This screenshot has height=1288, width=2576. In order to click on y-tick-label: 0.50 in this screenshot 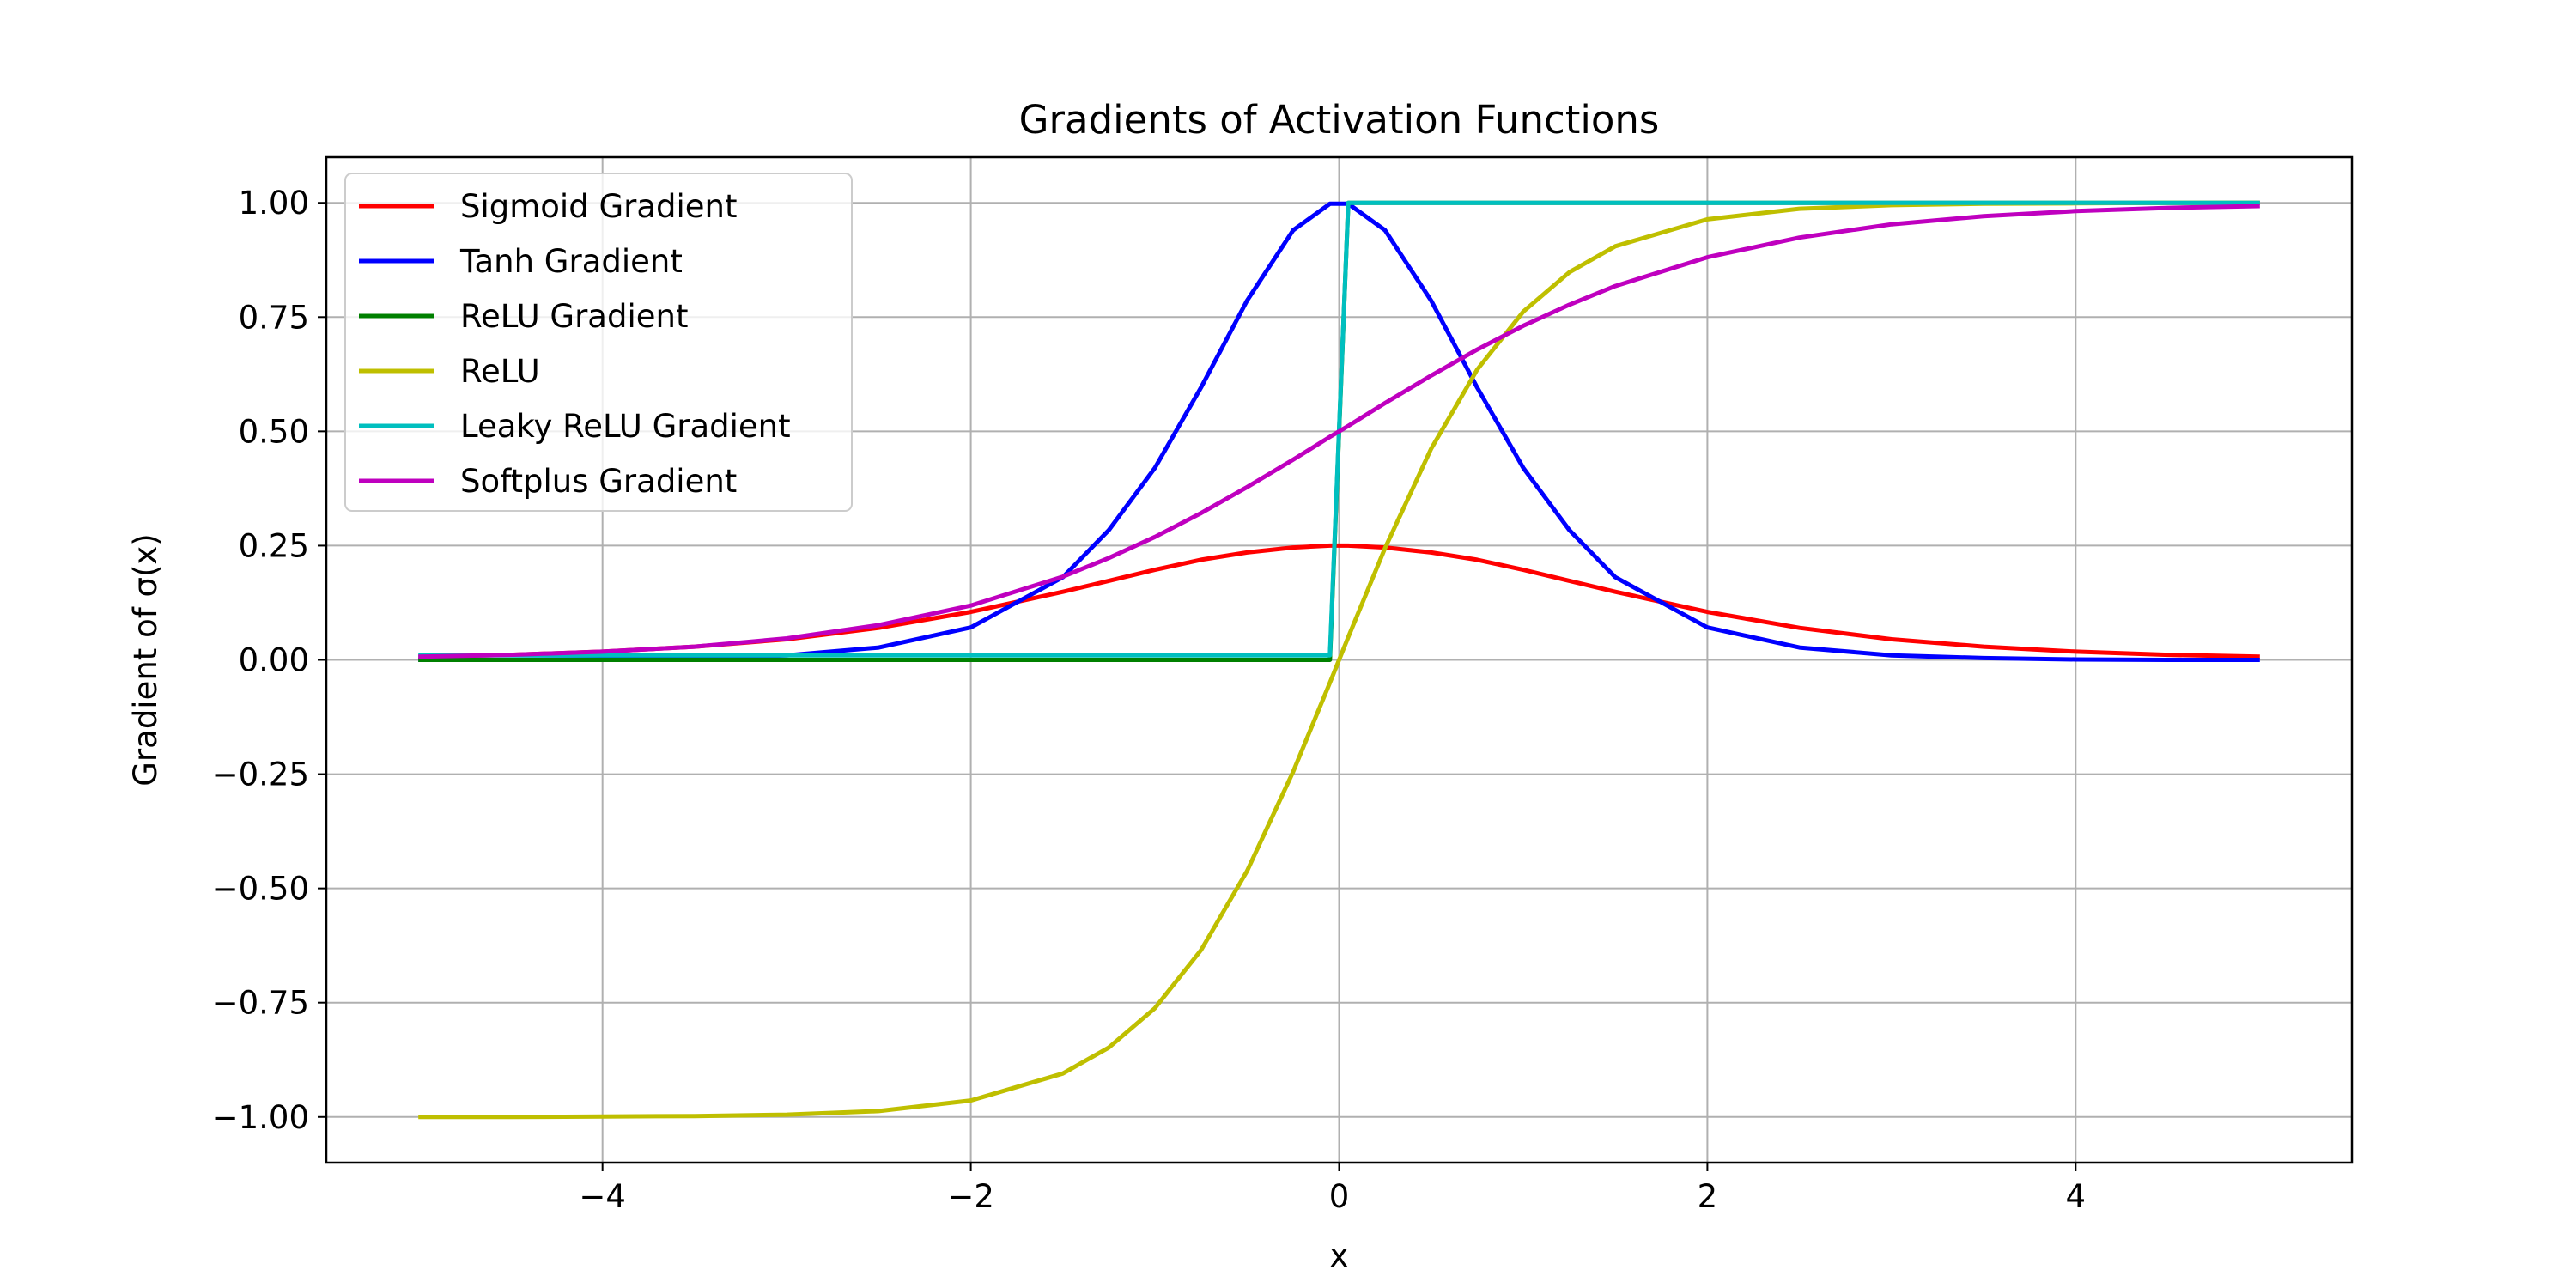, I will do `click(274, 431)`.